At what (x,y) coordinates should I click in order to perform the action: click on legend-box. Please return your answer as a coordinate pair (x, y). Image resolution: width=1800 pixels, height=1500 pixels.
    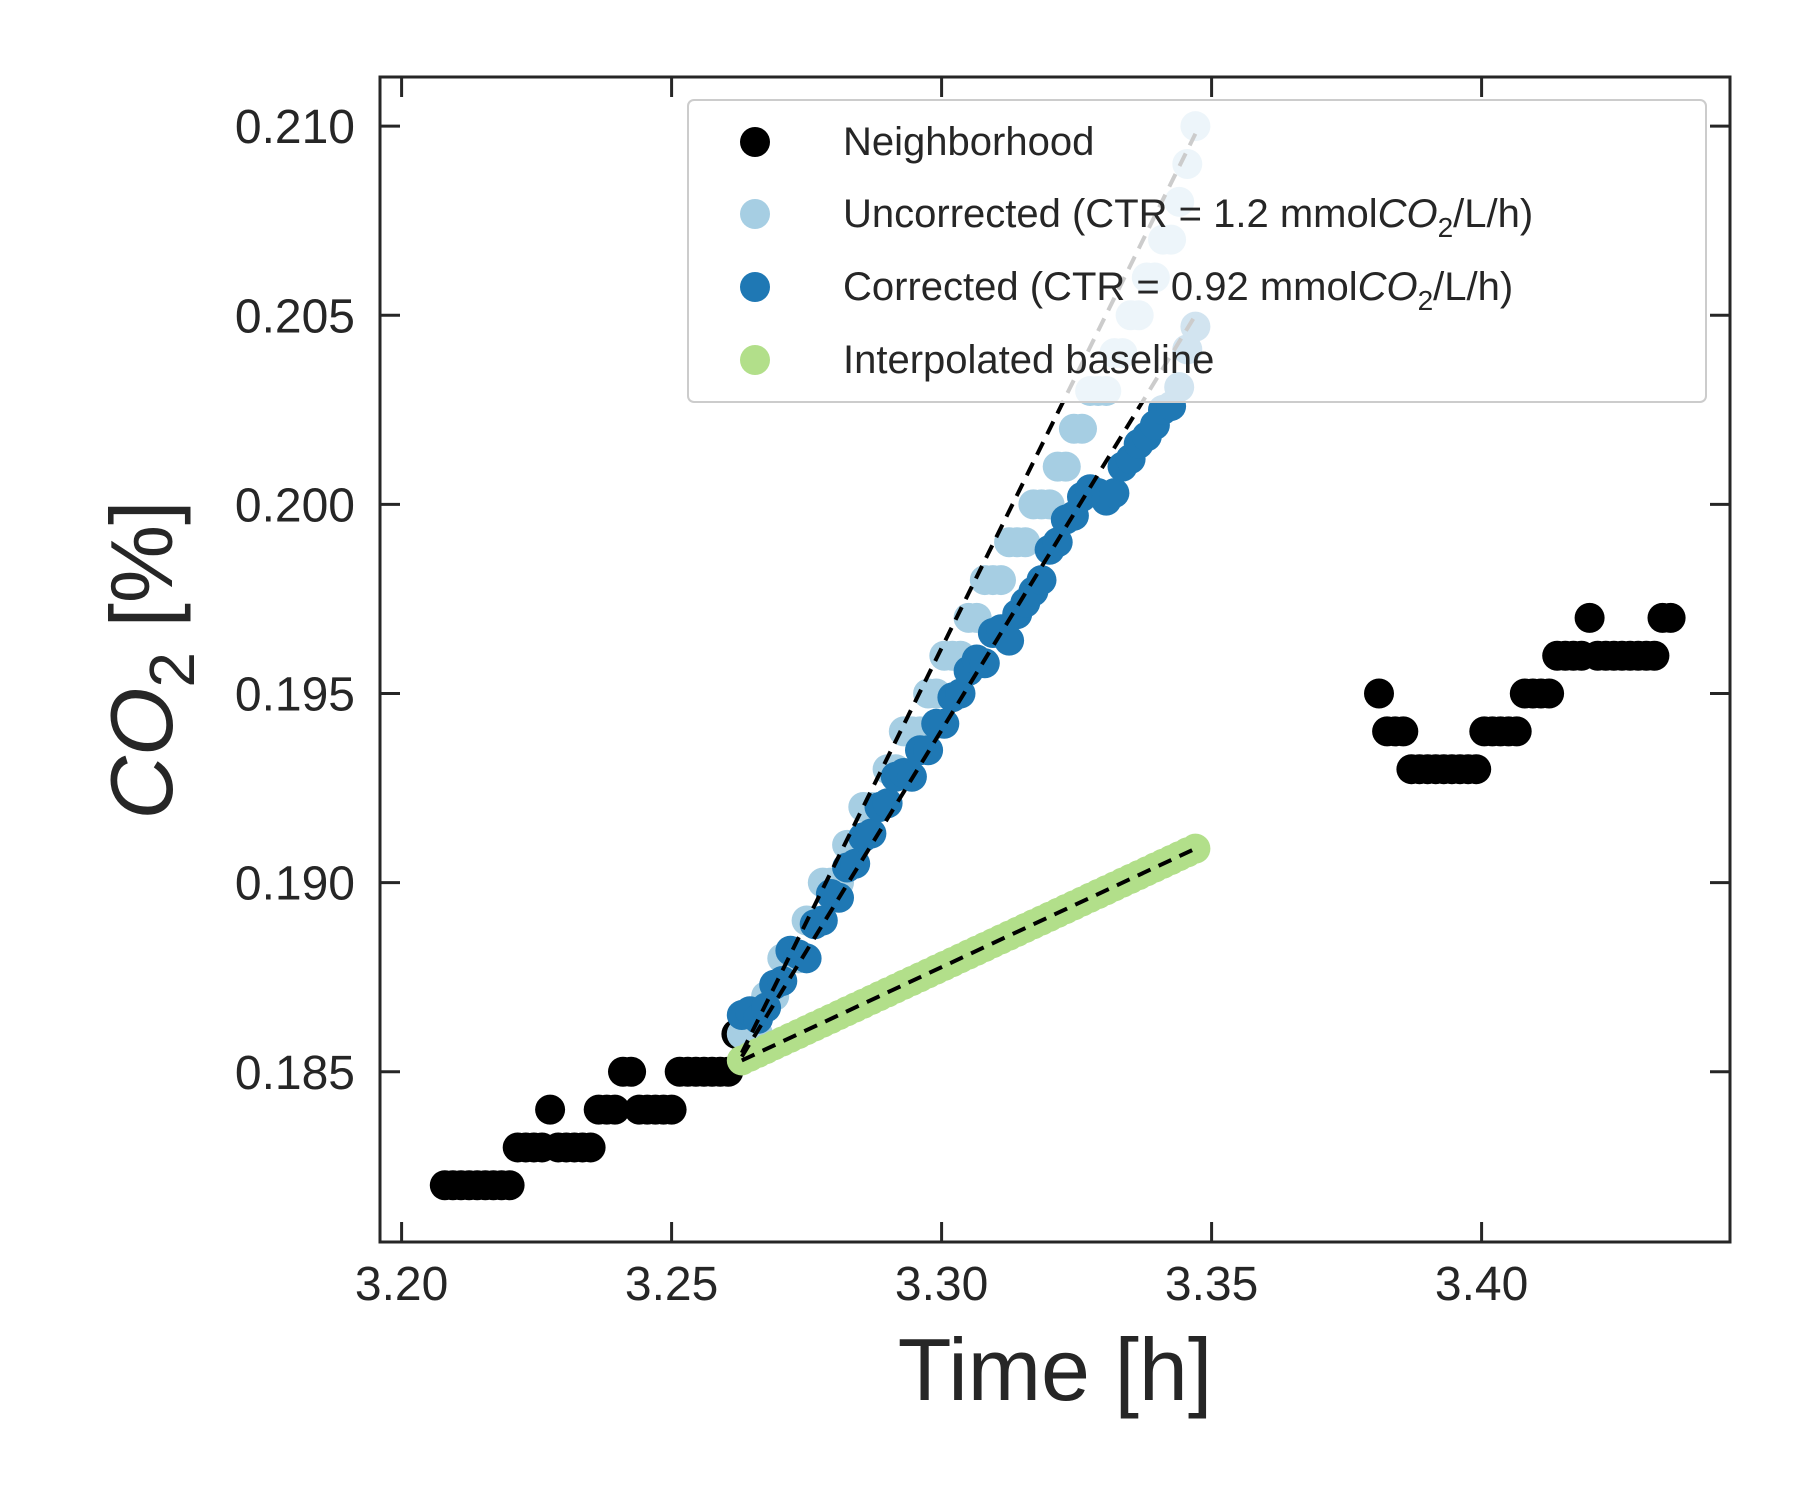
    Looking at the image, I should click on (1197, 251).